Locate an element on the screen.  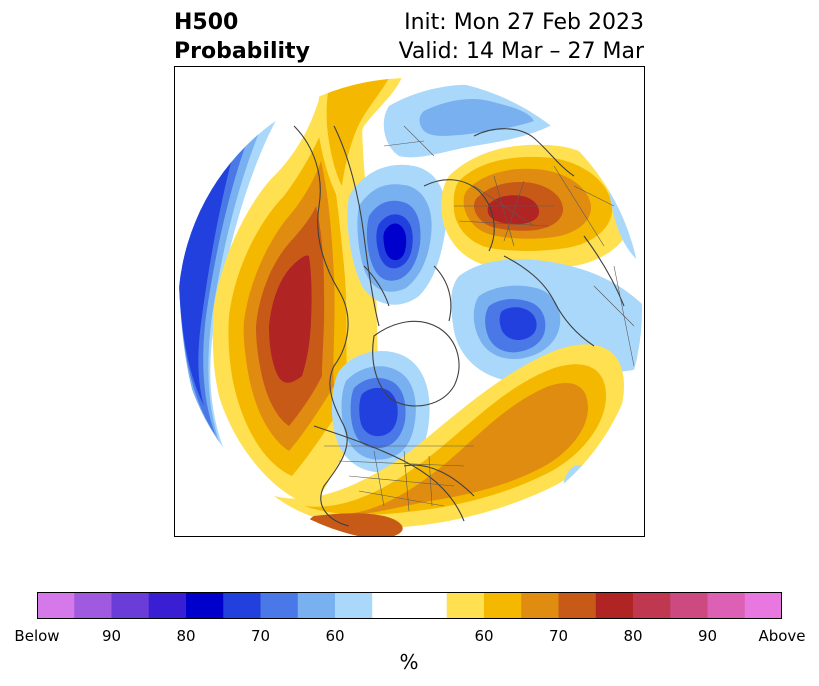
title-field: Probability is located at coordinates (242, 51).